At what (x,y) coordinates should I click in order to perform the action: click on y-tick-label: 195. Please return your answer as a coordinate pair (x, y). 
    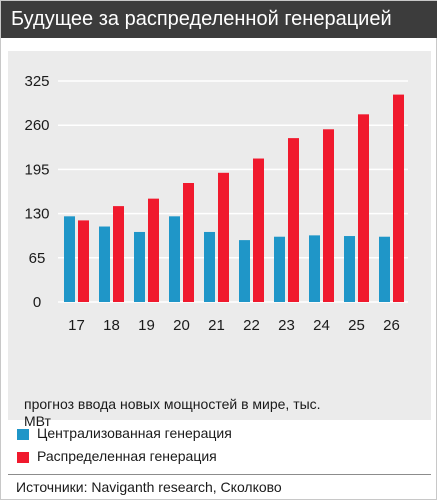
    Looking at the image, I should click on (36, 169).